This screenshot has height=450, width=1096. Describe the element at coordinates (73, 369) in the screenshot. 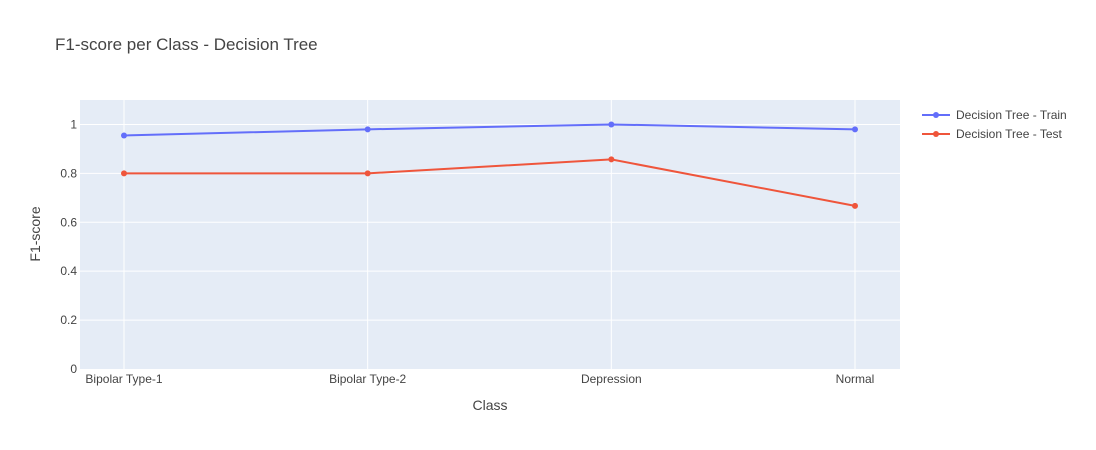

I see `y-tick-label: 0` at that location.